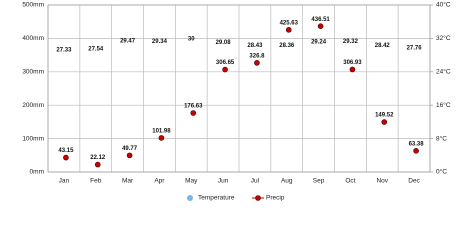  I want to click on precip-label: 436.51, so click(320, 20).